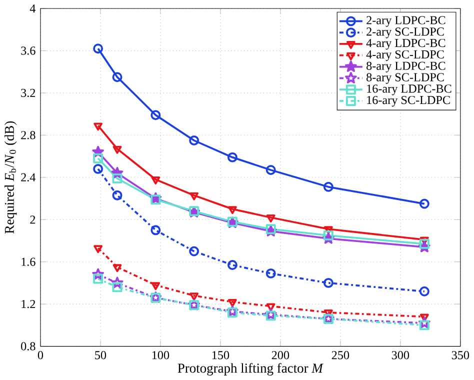 The width and height of the screenshot is (474, 380). I want to click on y-tick-label: 3.6, so click(28, 50).